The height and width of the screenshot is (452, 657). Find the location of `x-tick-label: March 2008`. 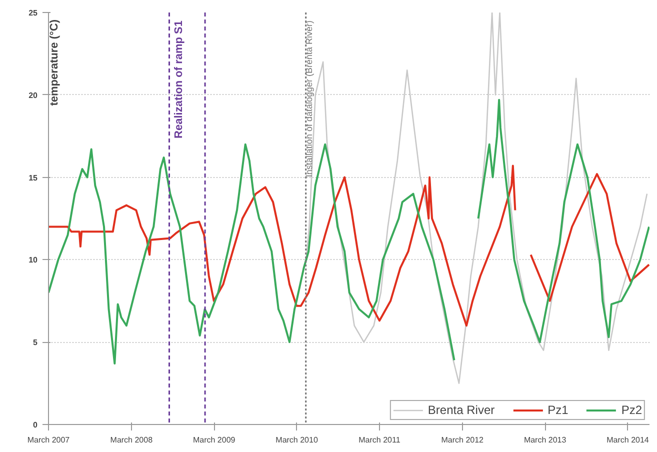

x-tick-label: March 2008 is located at coordinates (132, 440).